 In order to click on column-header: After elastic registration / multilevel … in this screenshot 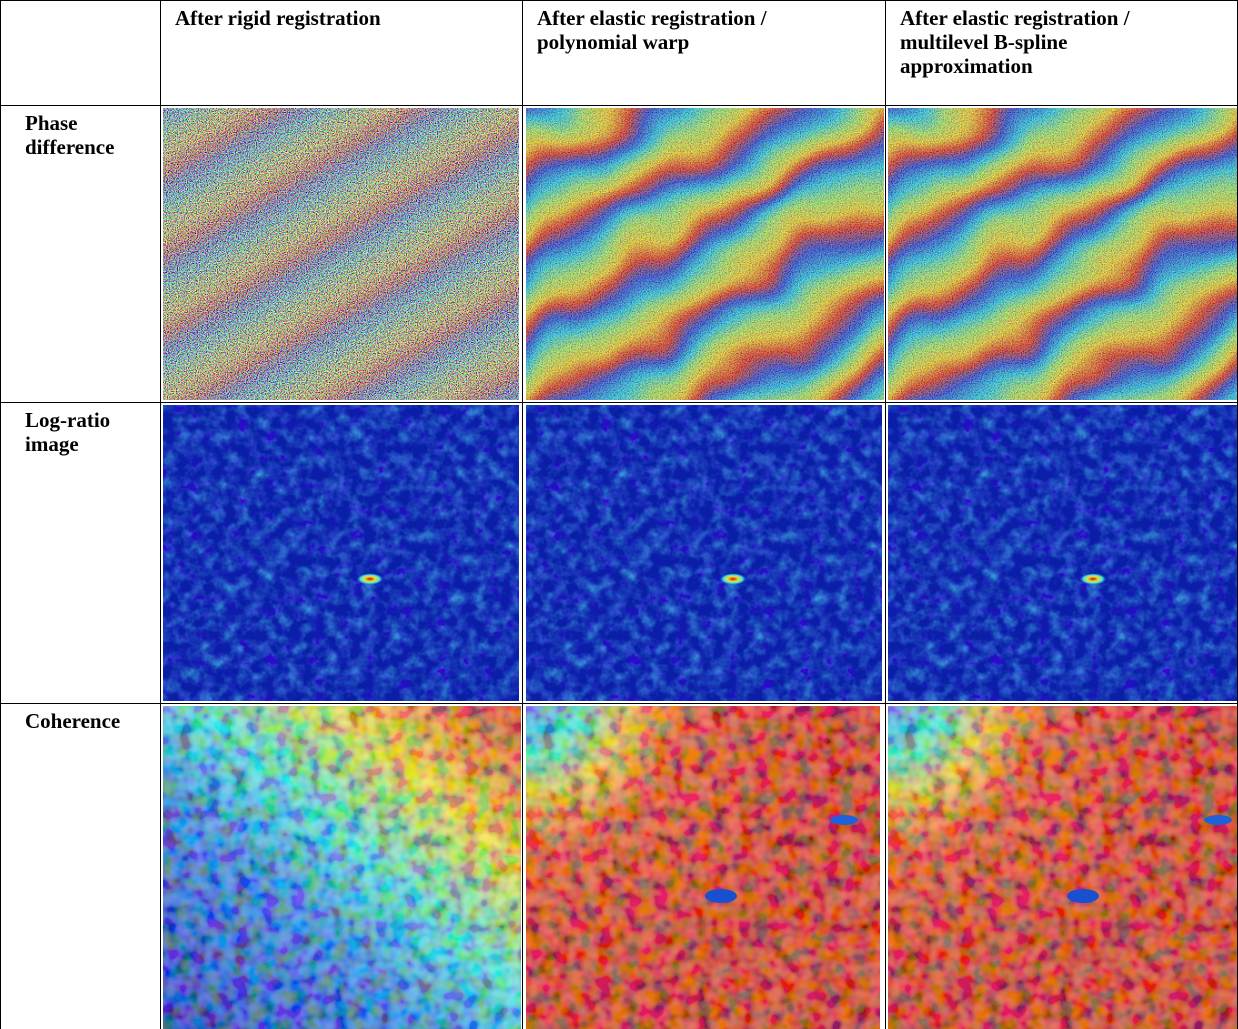, I will do `click(1015, 42)`.